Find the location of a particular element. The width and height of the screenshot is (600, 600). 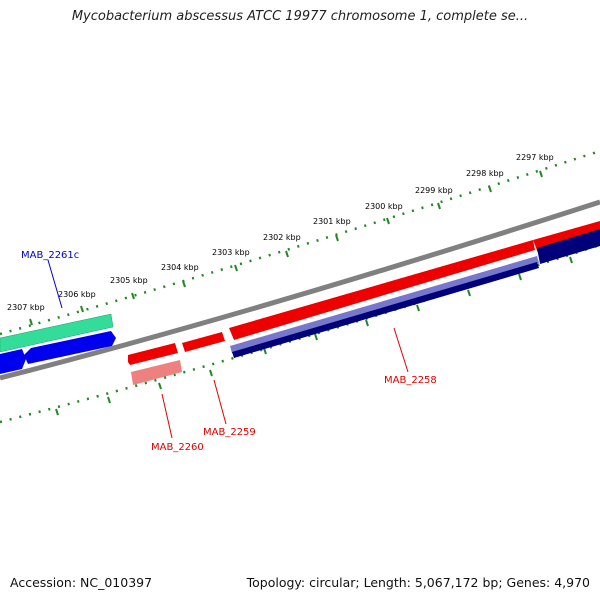

scale-label: 2299 kbp is located at coordinates (434, 190).